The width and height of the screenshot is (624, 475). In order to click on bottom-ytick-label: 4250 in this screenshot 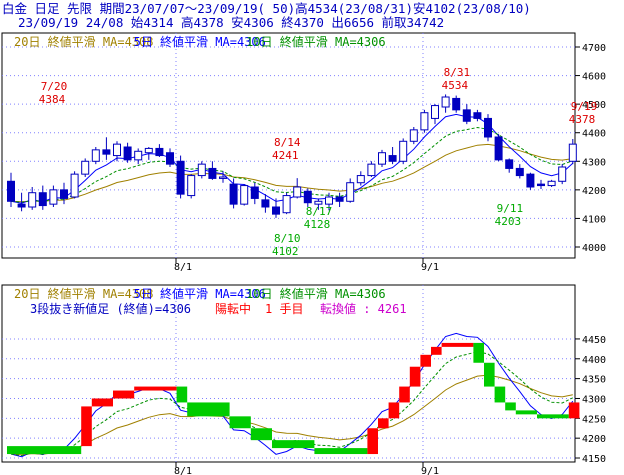, I will do `click(594, 419)`.